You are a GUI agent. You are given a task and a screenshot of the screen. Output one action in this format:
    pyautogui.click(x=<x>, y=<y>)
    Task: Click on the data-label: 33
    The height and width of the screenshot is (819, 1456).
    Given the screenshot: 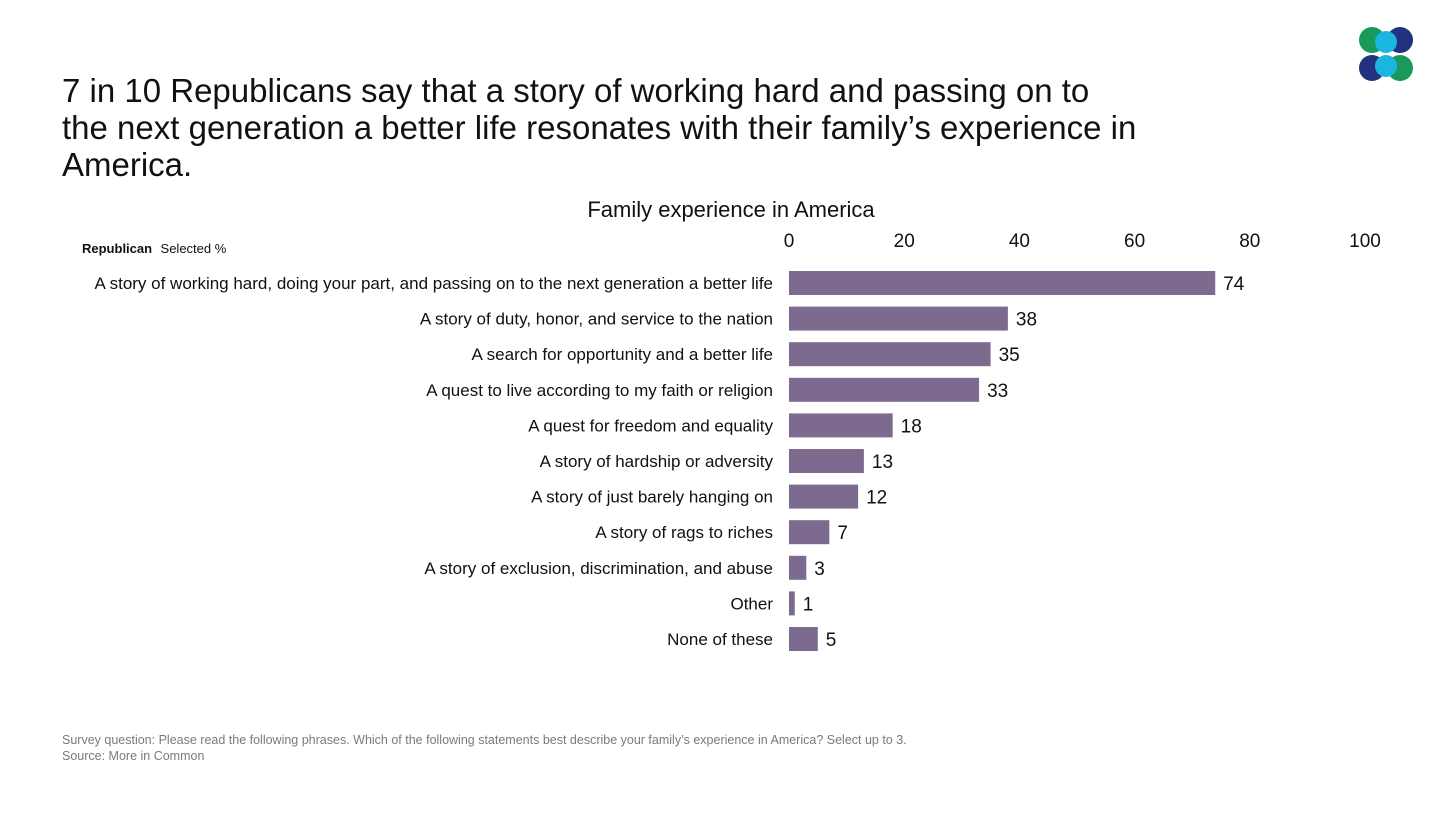 What is the action you would take?
    pyautogui.click(x=997, y=391)
    